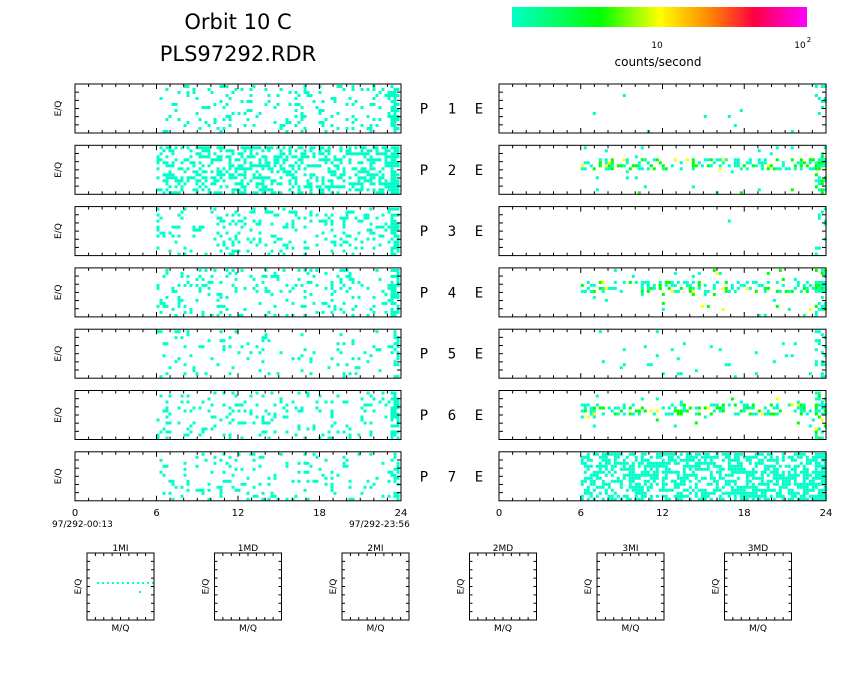 This screenshot has height=680, width=850. I want to click on mass-panel-title: 3MD, so click(758, 549).